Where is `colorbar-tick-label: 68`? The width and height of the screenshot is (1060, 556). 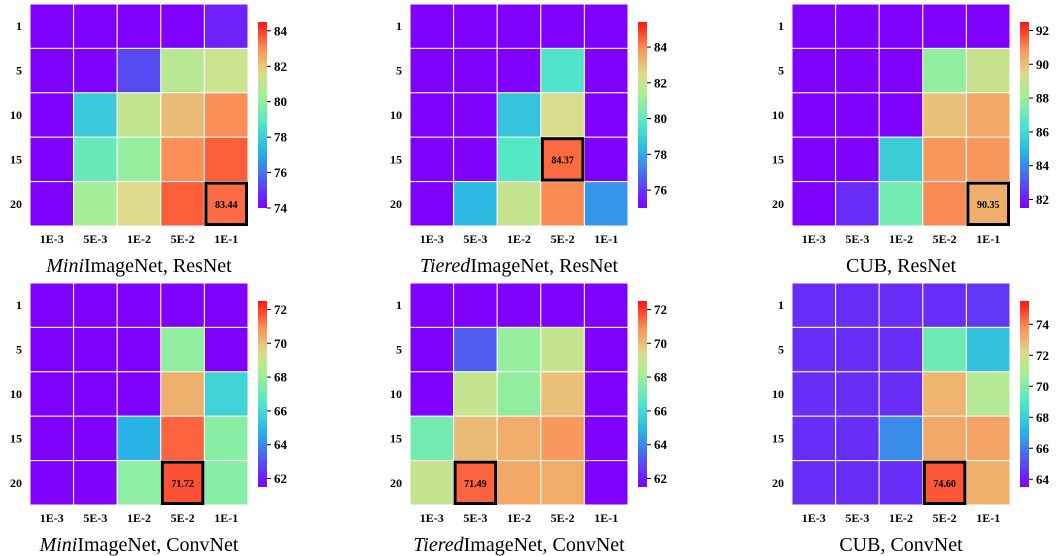
colorbar-tick-label: 68 is located at coordinates (1043, 417).